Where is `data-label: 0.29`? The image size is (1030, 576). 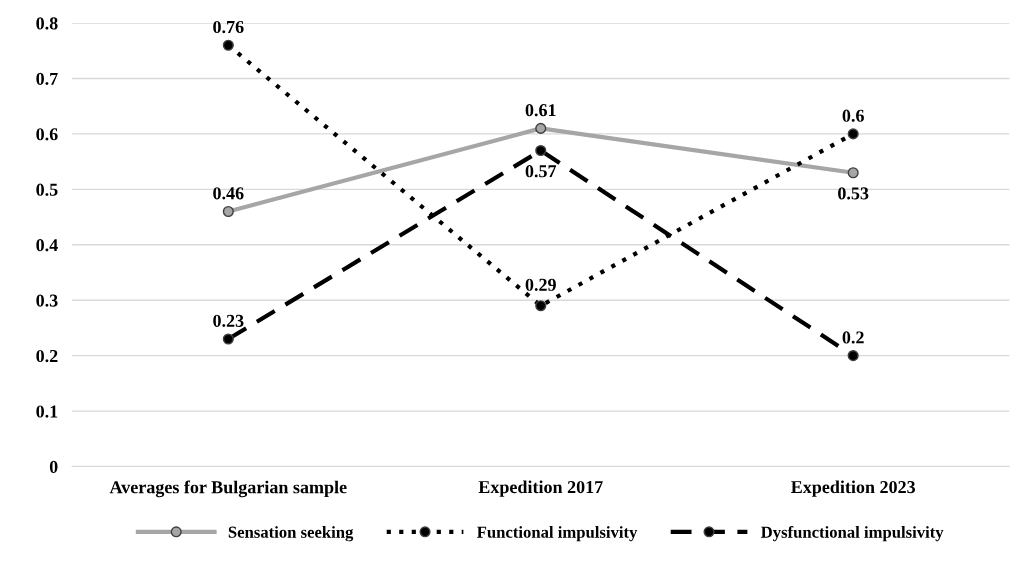 data-label: 0.29 is located at coordinates (540, 284).